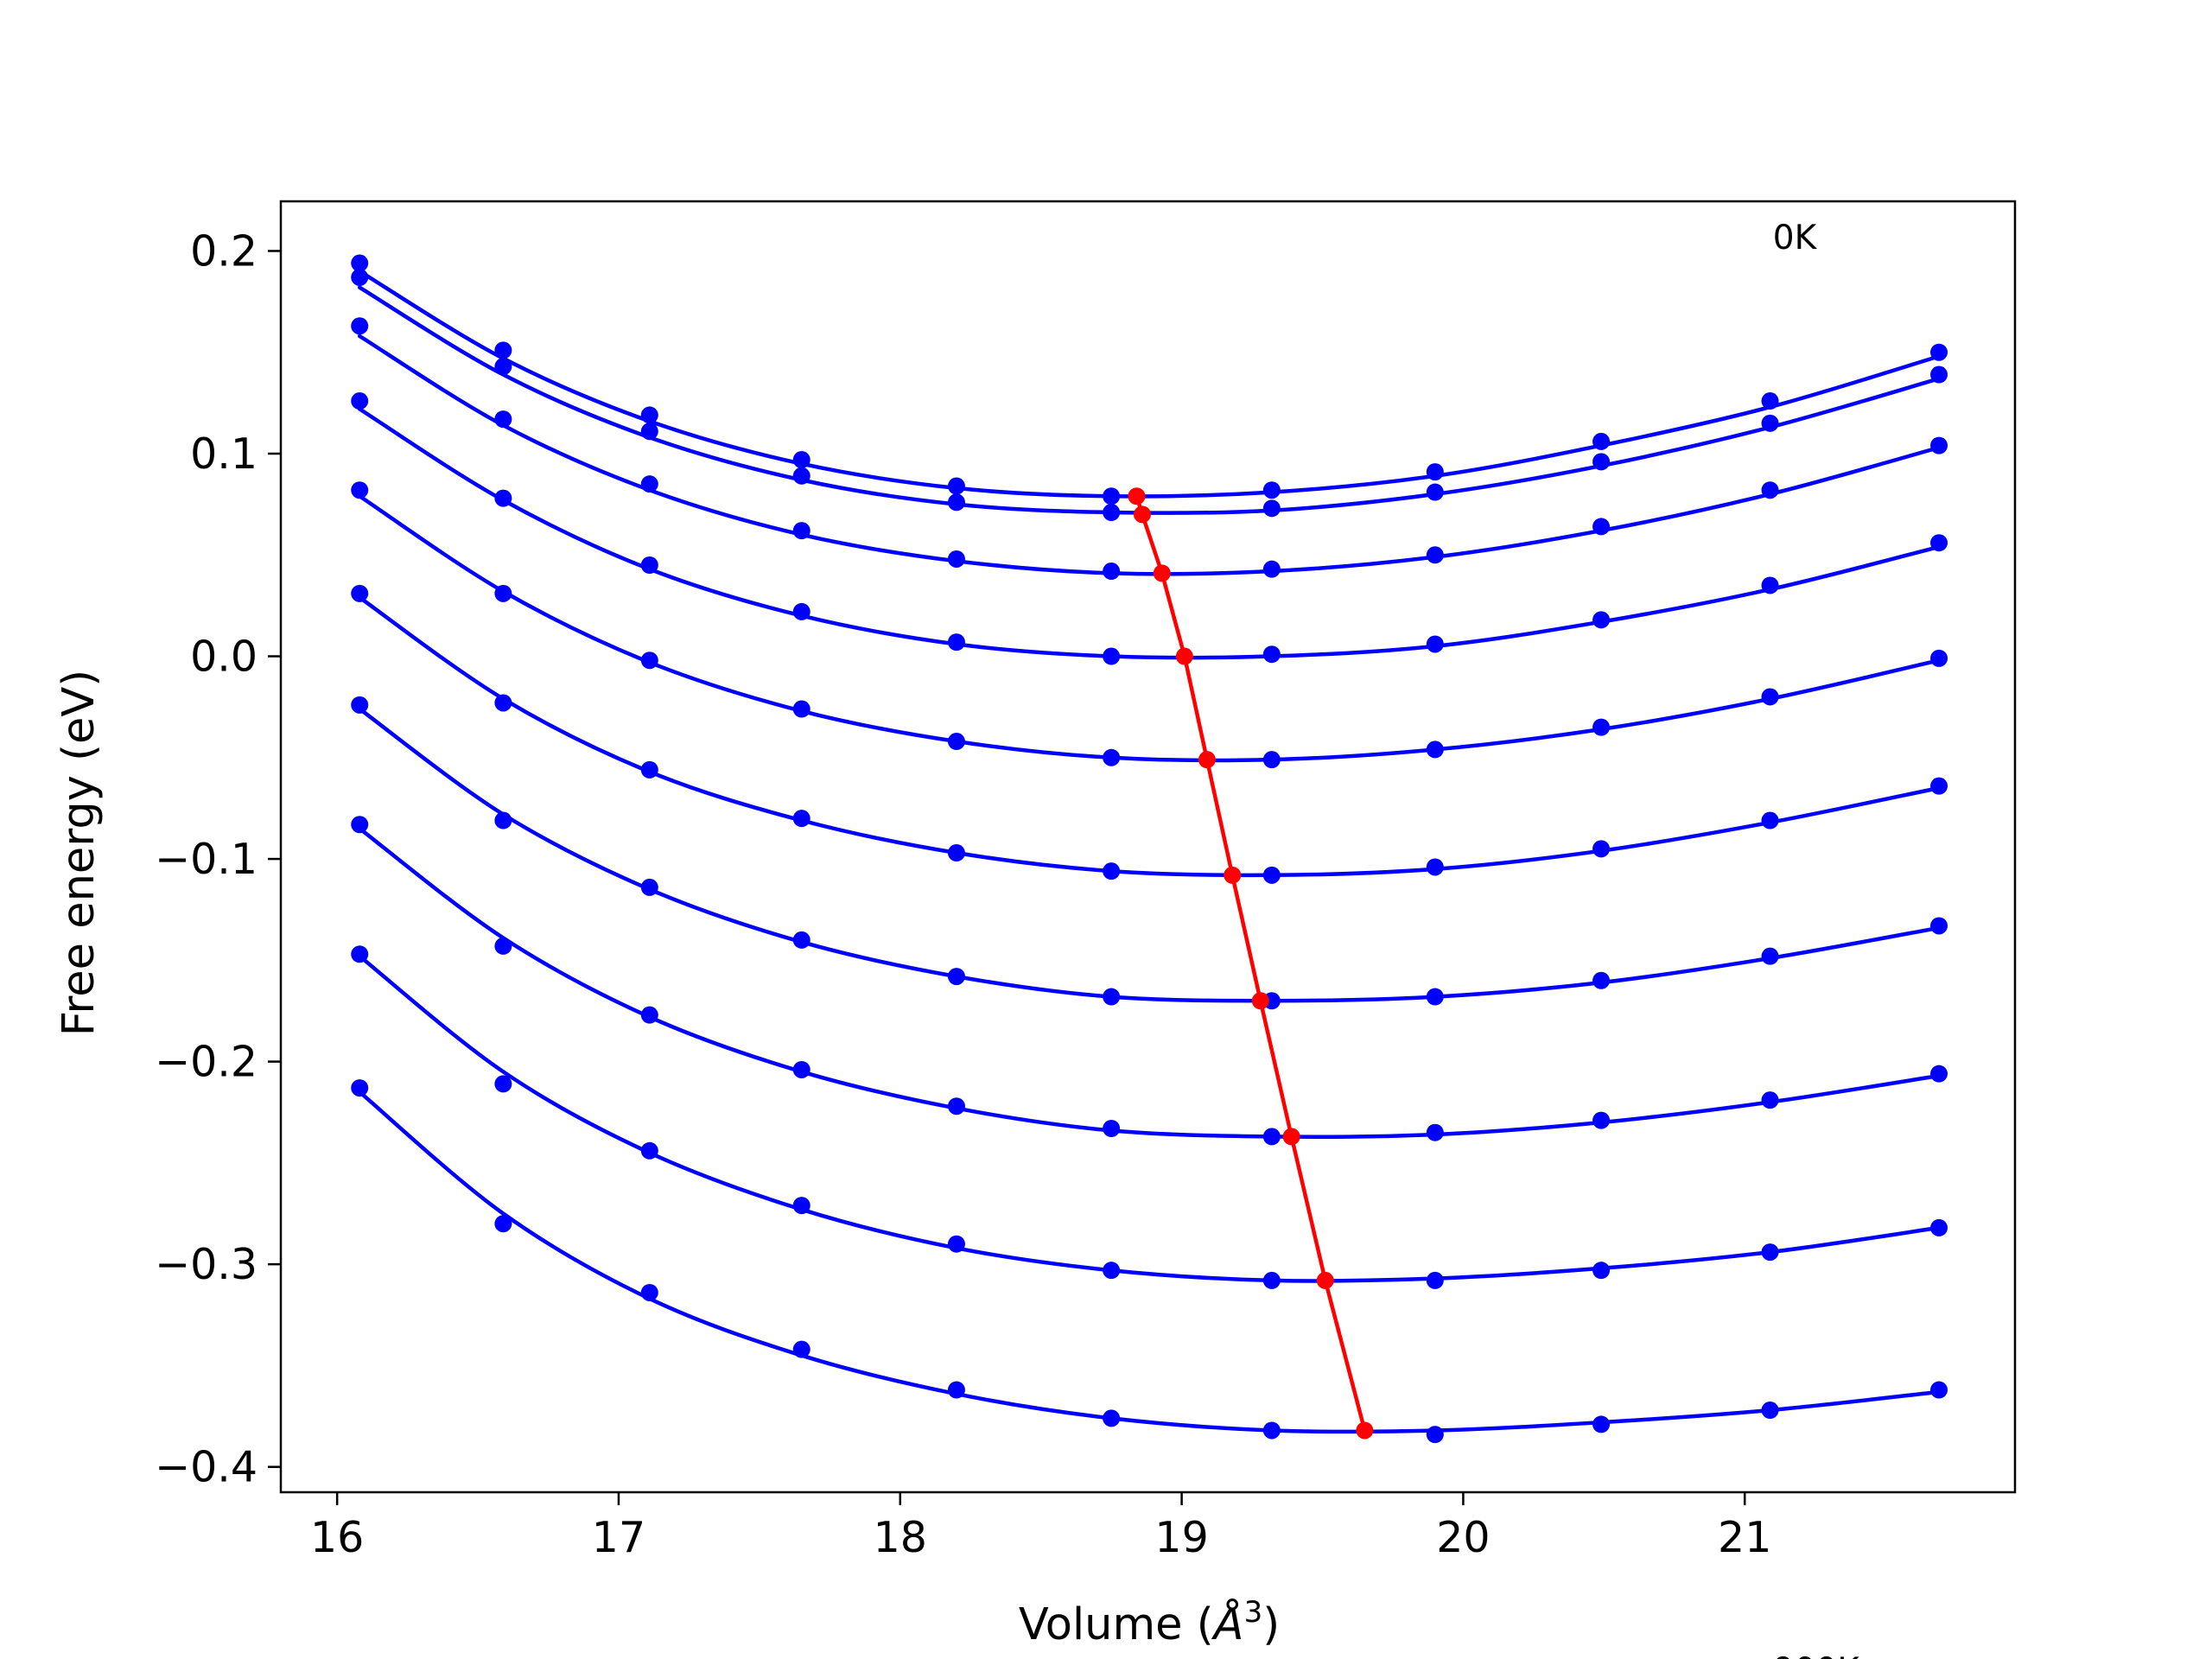 Image resolution: width=2212 pixels, height=1659 pixels. I want to click on x-tick-label-18: 18, so click(901, 1537).